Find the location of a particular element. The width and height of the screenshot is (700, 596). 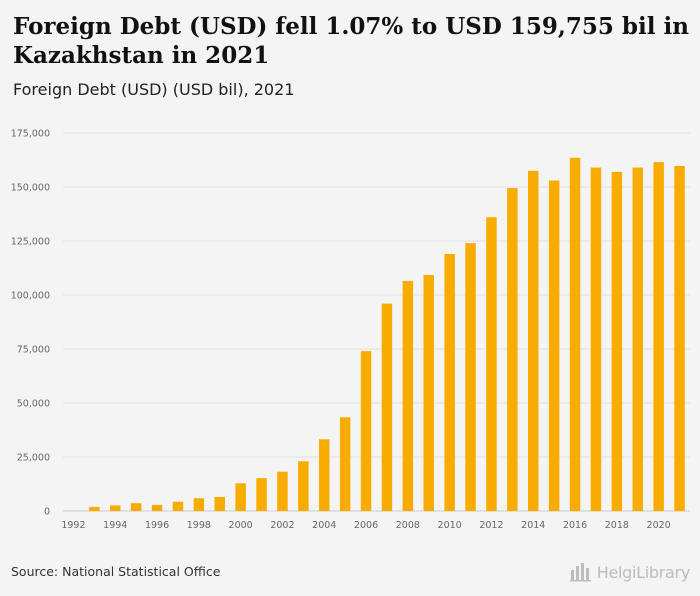

x-tick-label: 2008 is located at coordinates (408, 525).